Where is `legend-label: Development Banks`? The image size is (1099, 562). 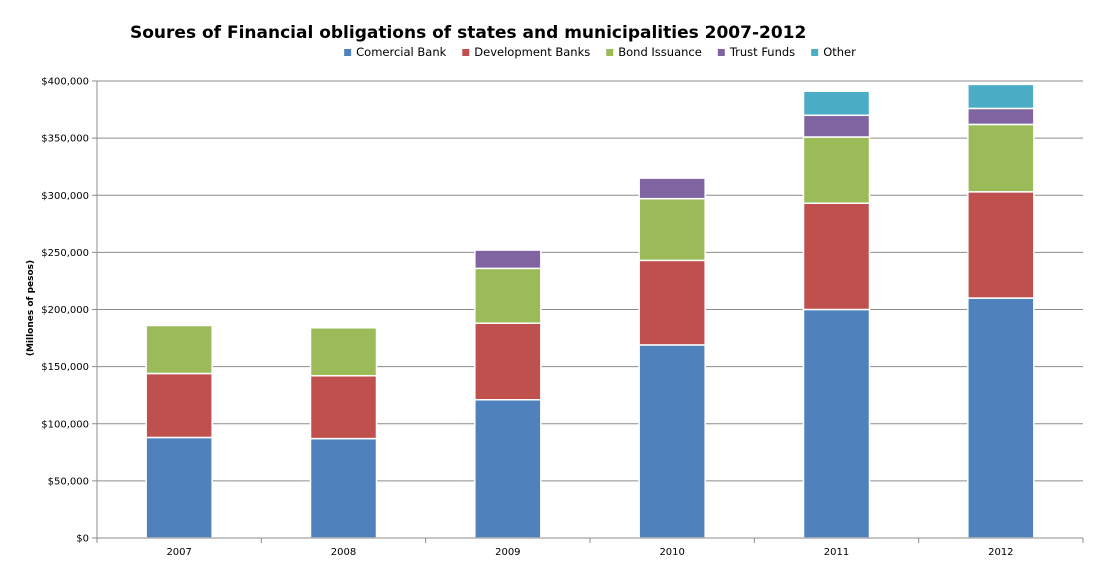 legend-label: Development Banks is located at coordinates (532, 52).